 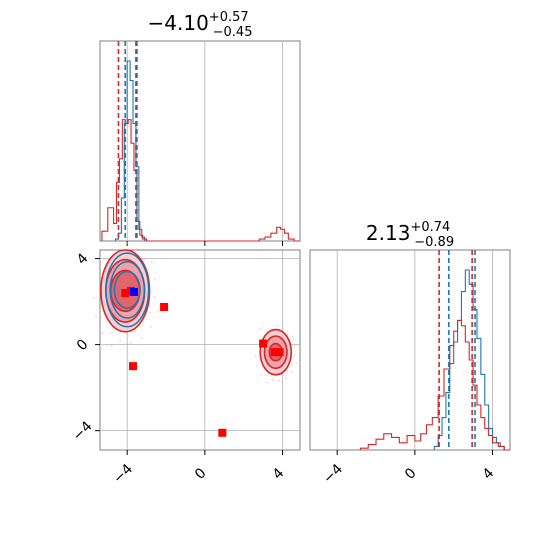 I want to click on top-hist-series-blue, so click(x=132, y=151).